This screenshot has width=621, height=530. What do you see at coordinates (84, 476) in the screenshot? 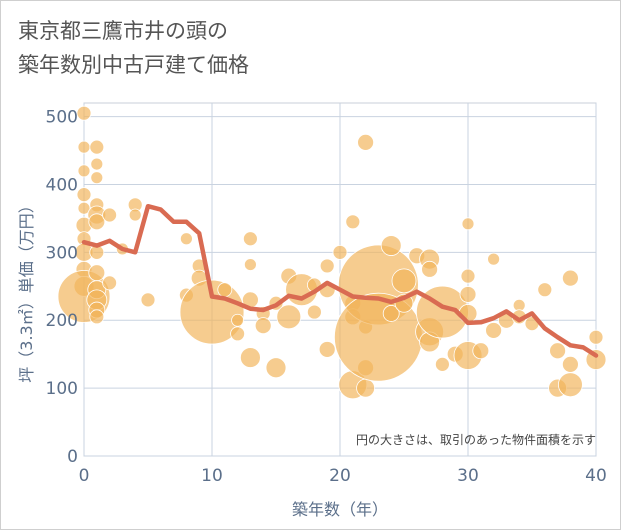
I see `x-tick-label: 0` at bounding box center [84, 476].